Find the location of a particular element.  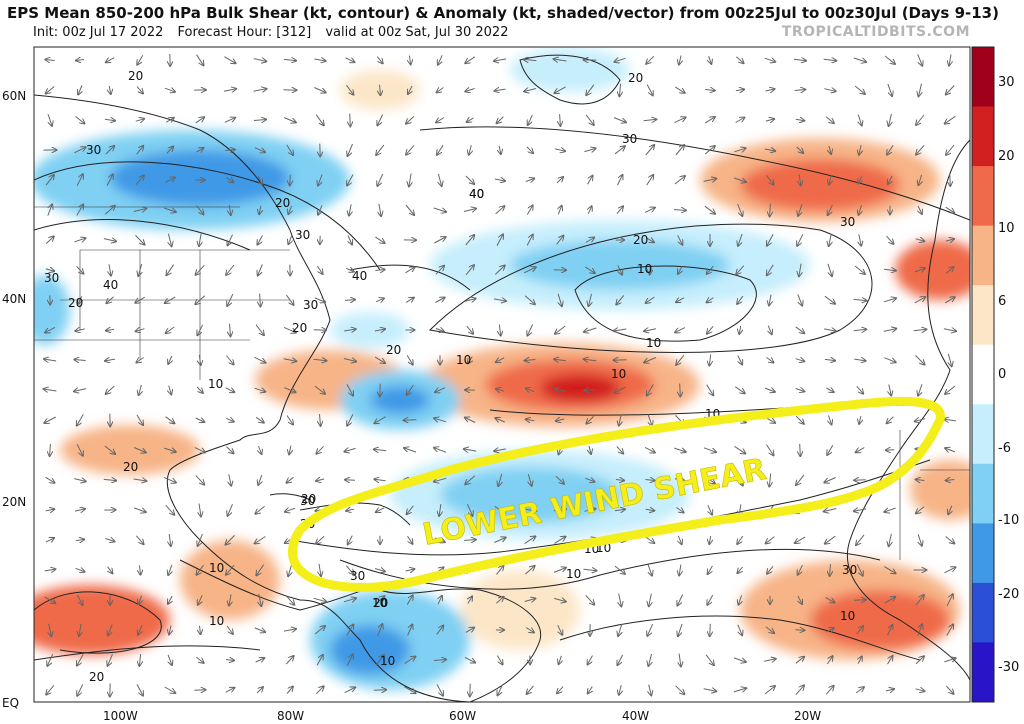

colorbar-tick: 20 is located at coordinates (1006, 156).